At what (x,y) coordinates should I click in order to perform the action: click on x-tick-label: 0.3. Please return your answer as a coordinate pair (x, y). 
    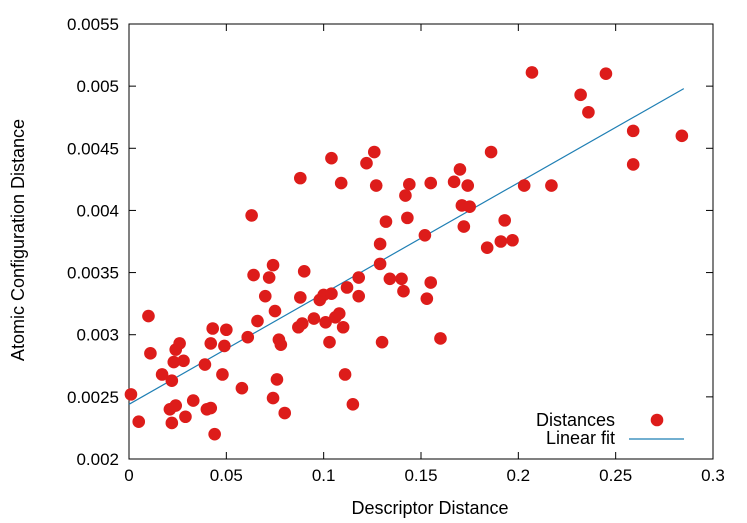
    Looking at the image, I should click on (713, 475).